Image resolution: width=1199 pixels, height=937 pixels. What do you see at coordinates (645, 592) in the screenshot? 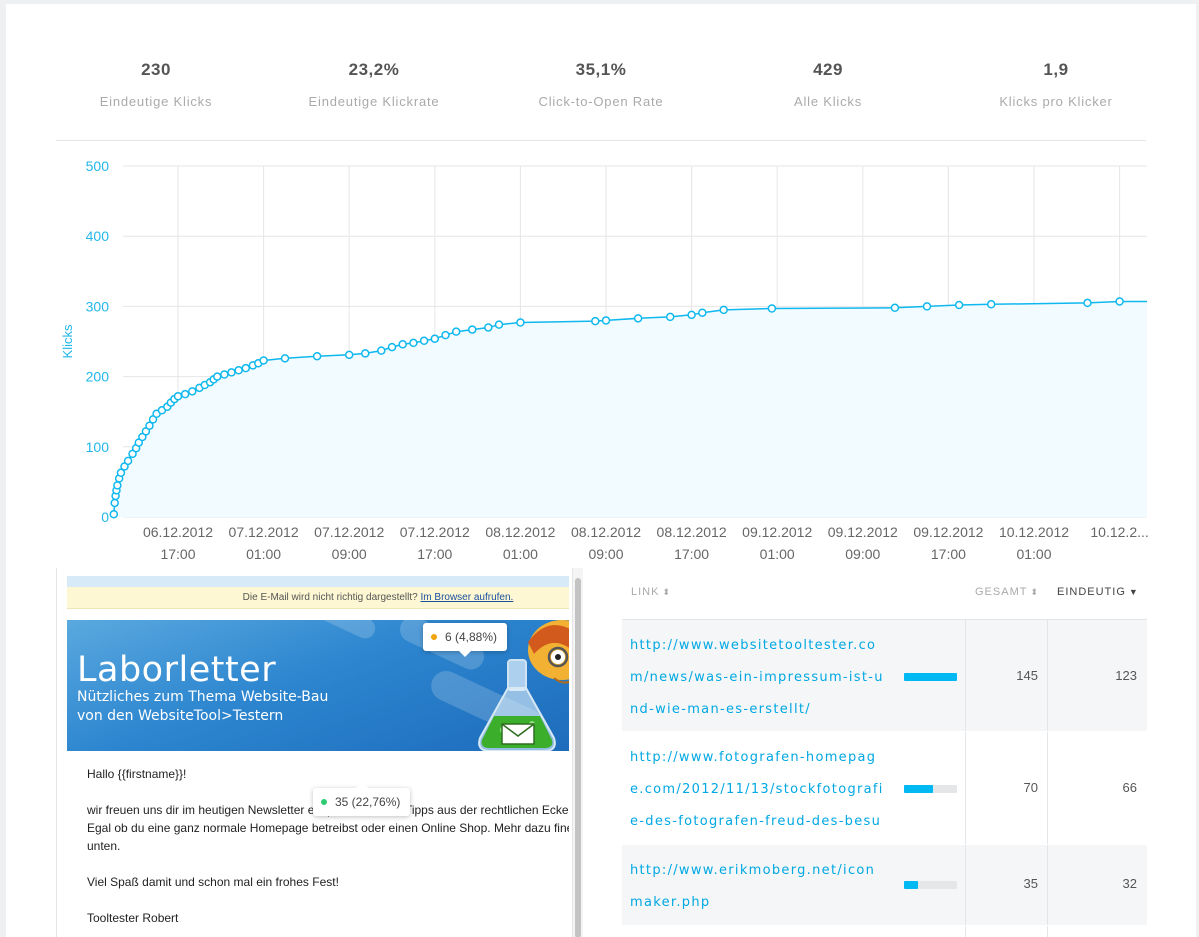
I see `column-header-label: LINK` at bounding box center [645, 592].